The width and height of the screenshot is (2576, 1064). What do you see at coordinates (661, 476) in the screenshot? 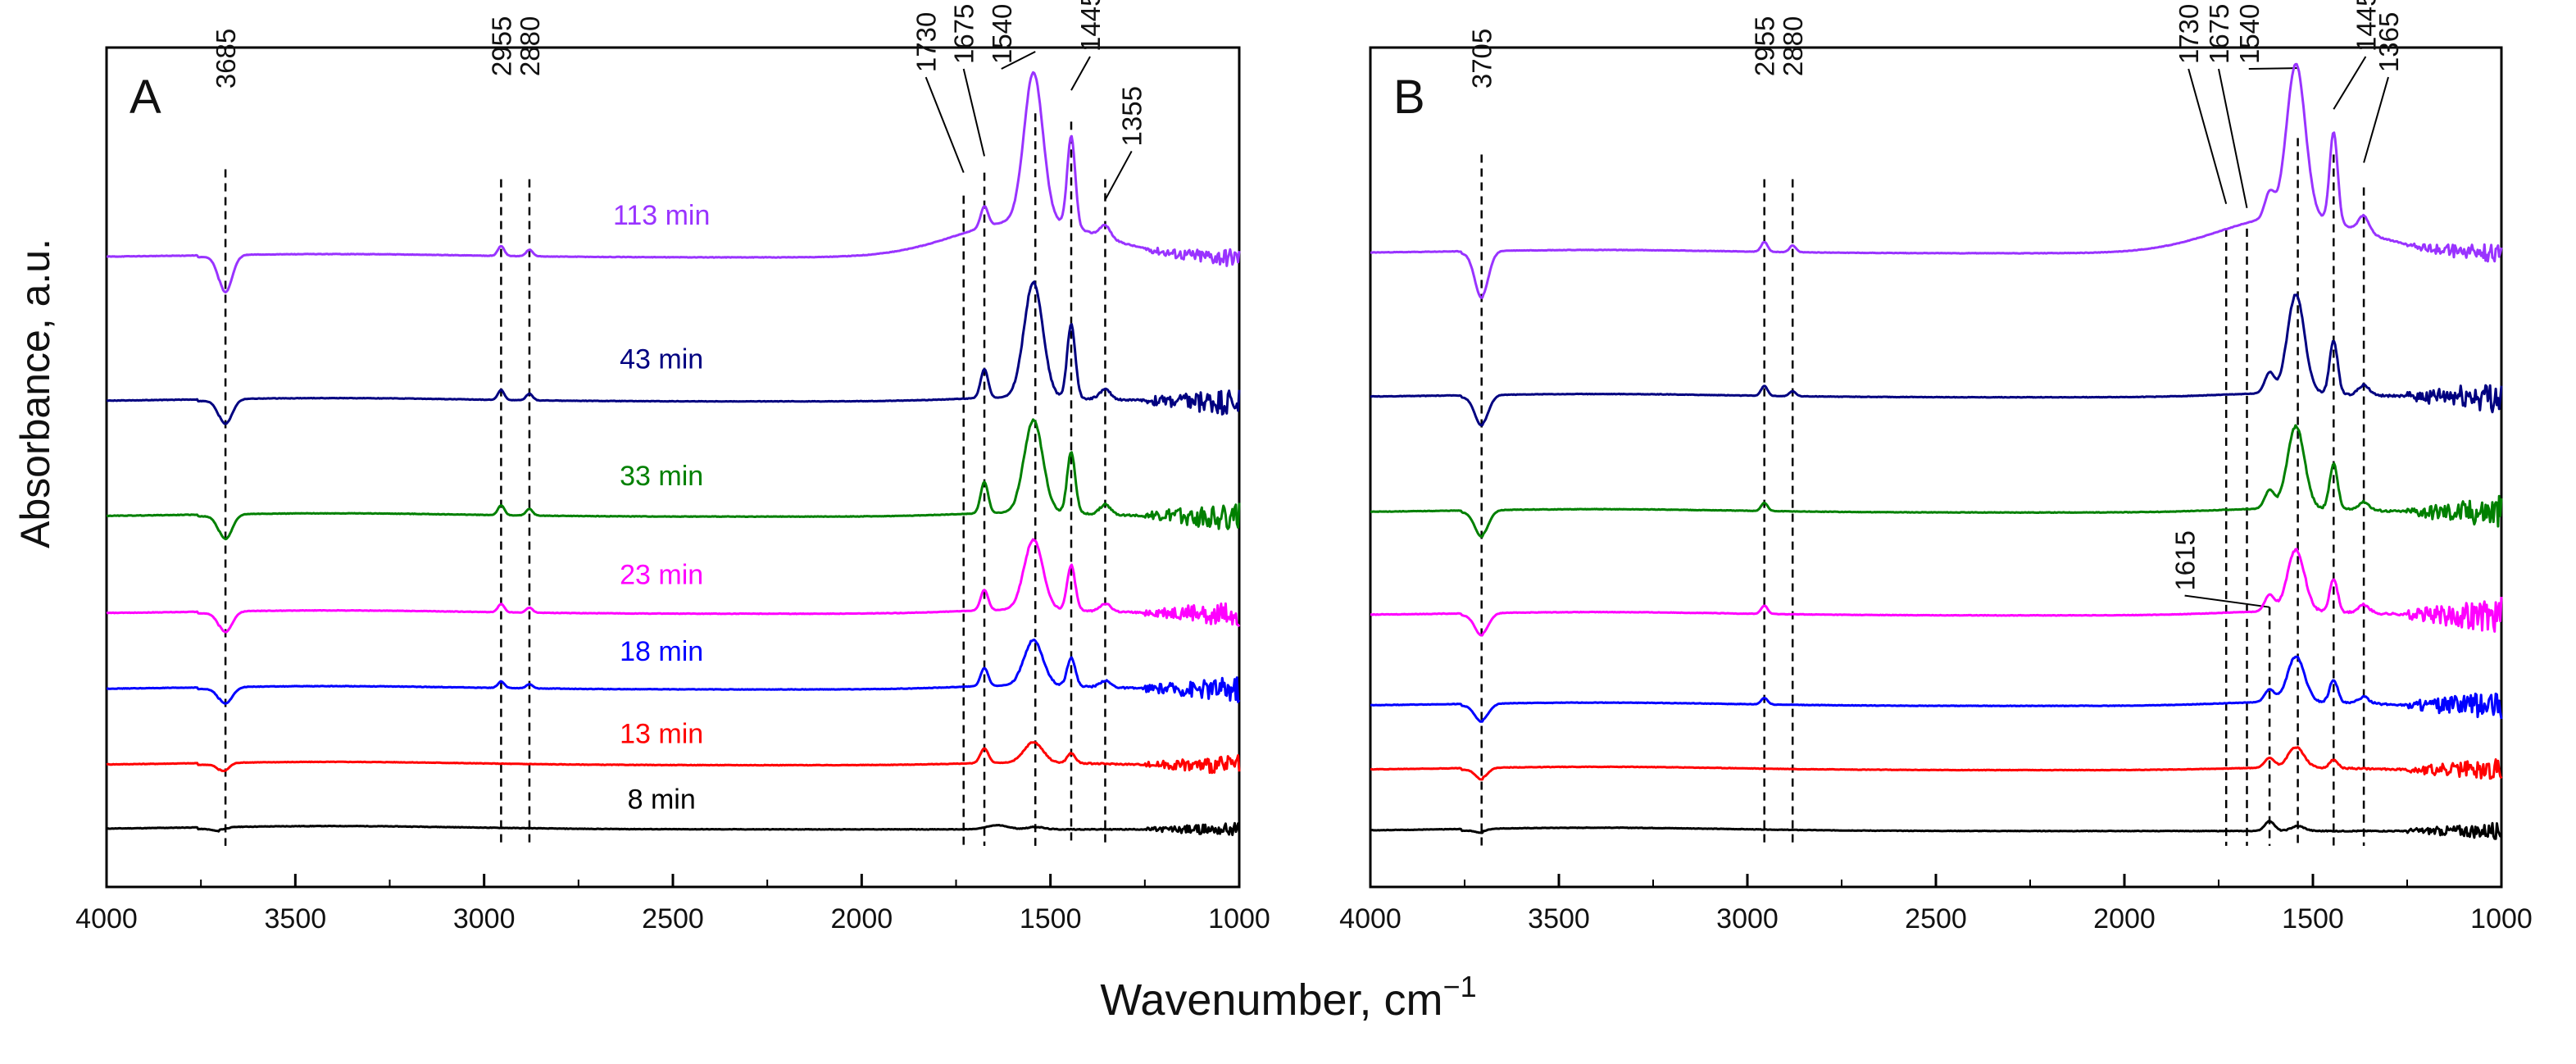
I see `series-label: 33 min` at bounding box center [661, 476].